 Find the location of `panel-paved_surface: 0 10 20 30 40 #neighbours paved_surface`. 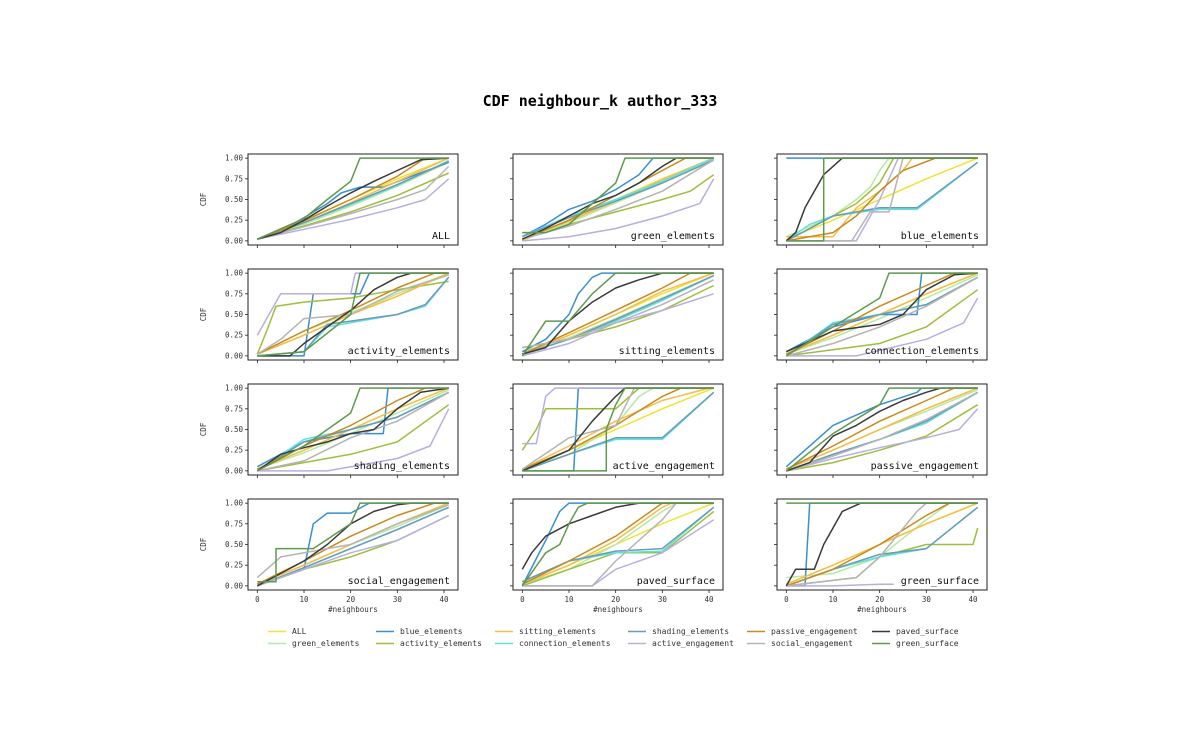

panel-paved_surface: 0 10 20 30 40 #neighbours paved_surface is located at coordinates (617, 556).